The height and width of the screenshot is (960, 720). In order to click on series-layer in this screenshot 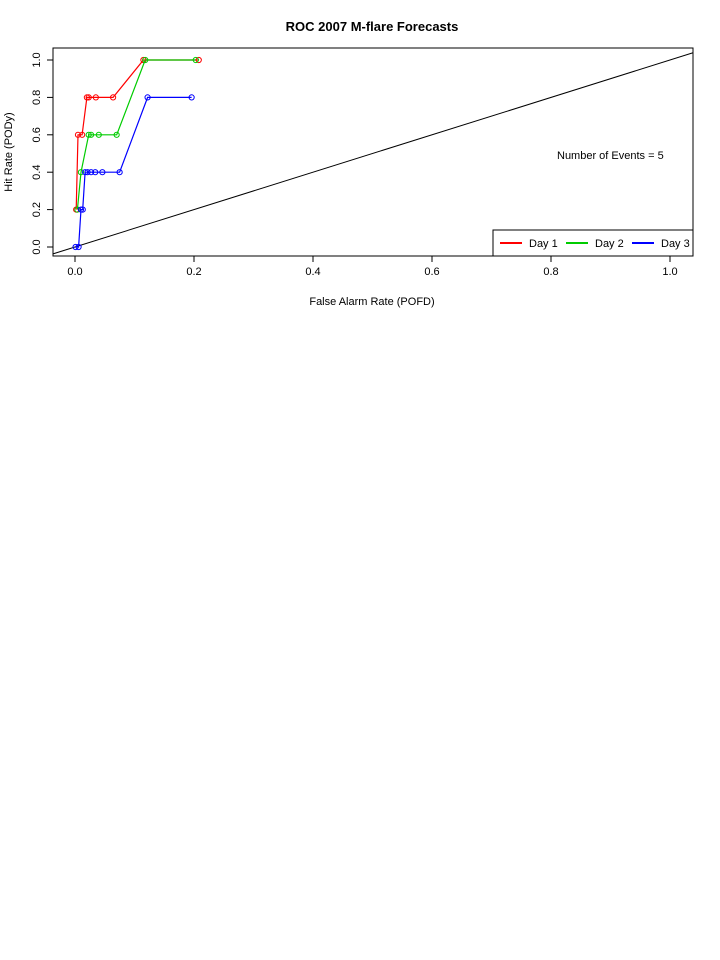, I will do `click(137, 153)`.